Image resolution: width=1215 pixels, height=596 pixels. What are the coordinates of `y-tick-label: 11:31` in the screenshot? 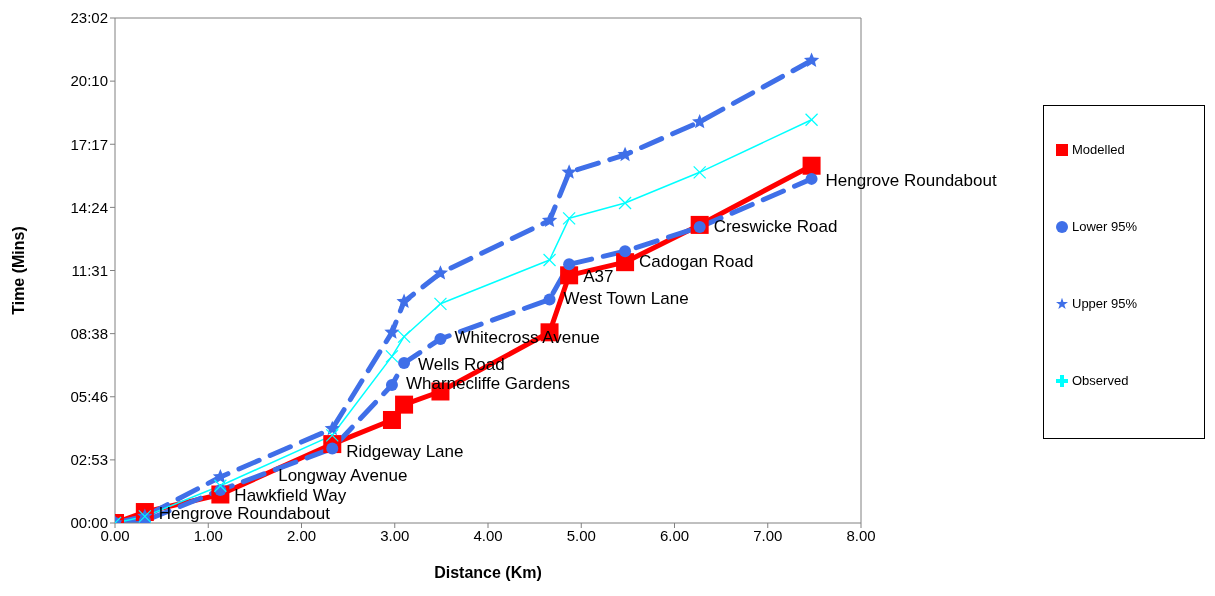 It's located at (89, 270).